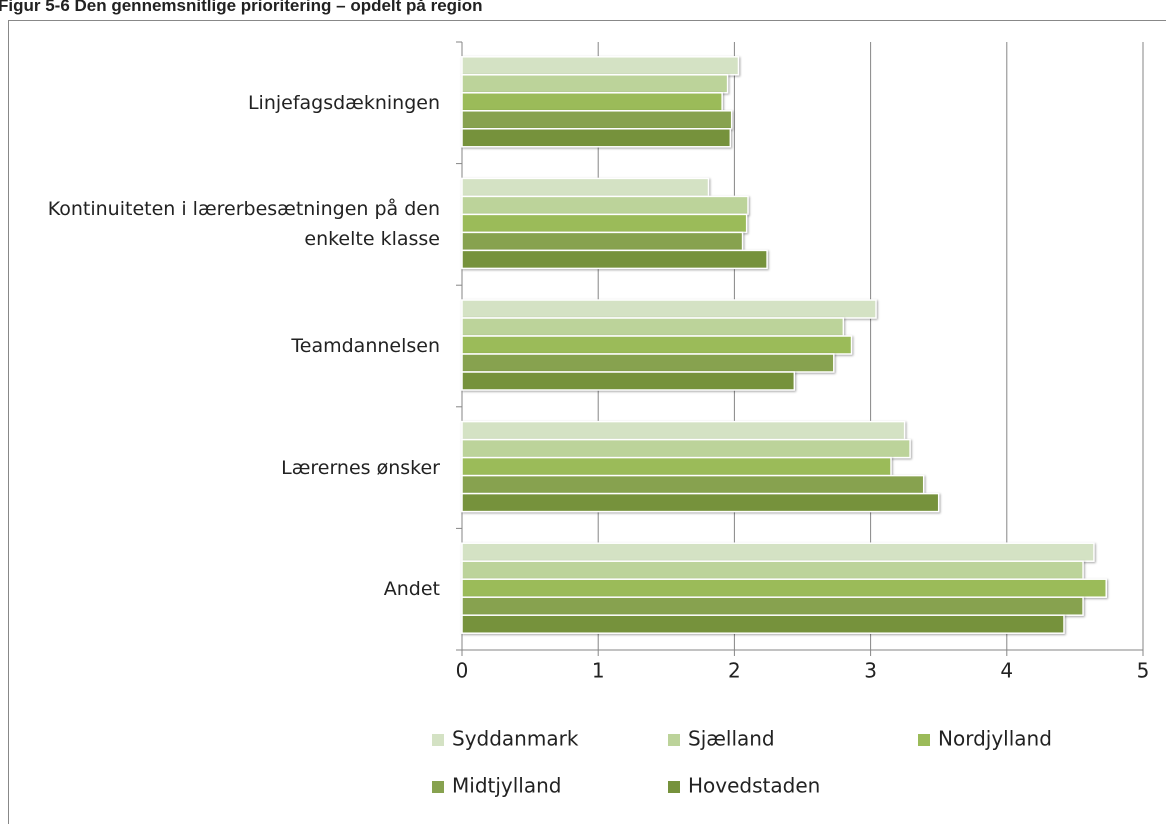 Image resolution: width=1166 pixels, height=824 pixels. What do you see at coordinates (360, 467) in the screenshot?
I see `y-tick-label: Lærernes ønsker` at bounding box center [360, 467].